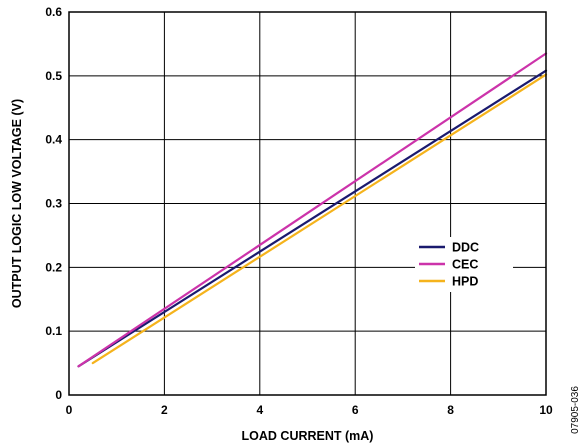 Image resolution: width=586 pixels, height=447 pixels. I want to click on y-tick-label-1: 0.1, so click(53, 331).